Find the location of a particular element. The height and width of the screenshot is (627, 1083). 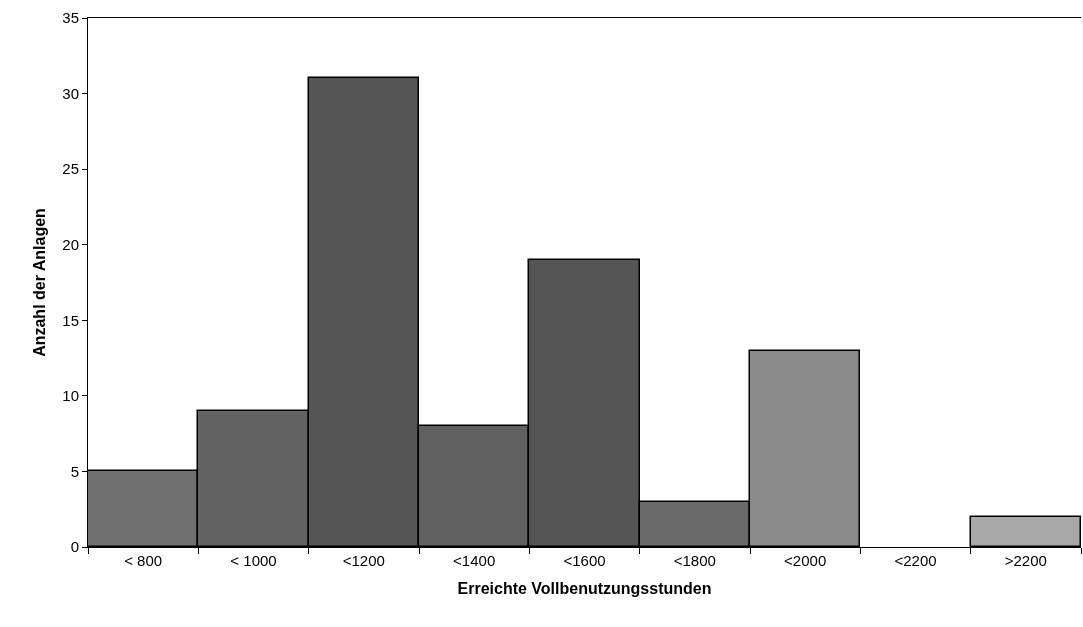

y-tick-label: 30 is located at coordinates (70, 93).